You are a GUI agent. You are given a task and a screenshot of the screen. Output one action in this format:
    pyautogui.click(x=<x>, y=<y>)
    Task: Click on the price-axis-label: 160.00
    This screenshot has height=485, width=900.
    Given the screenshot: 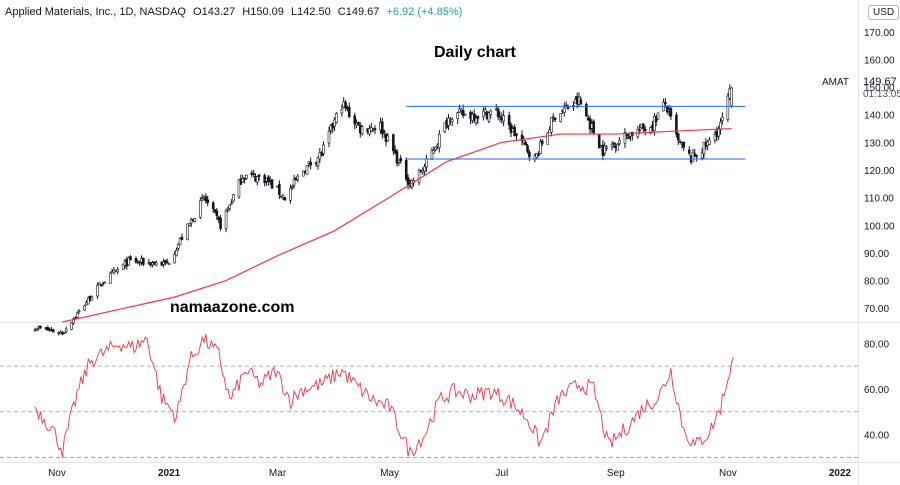 What is the action you would take?
    pyautogui.click(x=879, y=60)
    